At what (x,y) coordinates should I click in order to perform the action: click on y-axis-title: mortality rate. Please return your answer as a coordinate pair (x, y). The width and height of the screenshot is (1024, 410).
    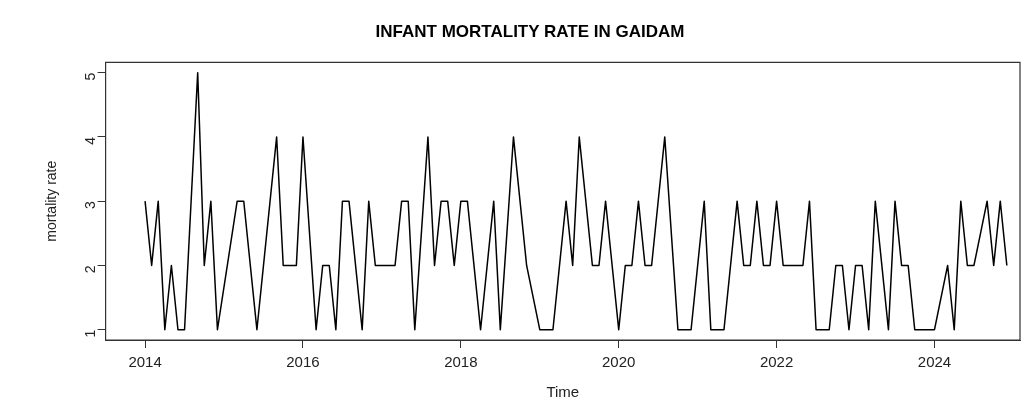
    Looking at the image, I should click on (51, 201).